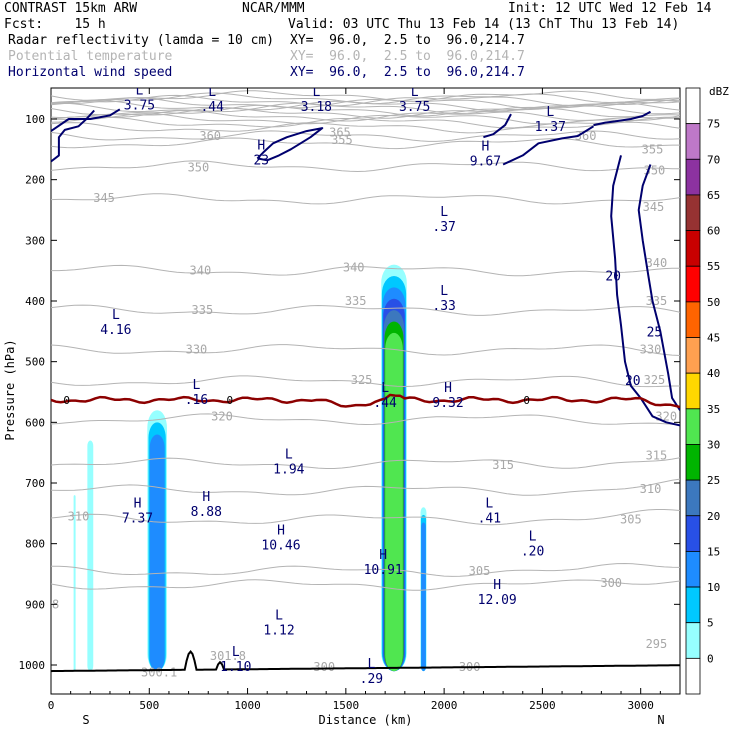 This screenshot has height=740, width=740. Describe the element at coordinates (713, 516) in the screenshot. I see `colorbar-label: 20` at that location.